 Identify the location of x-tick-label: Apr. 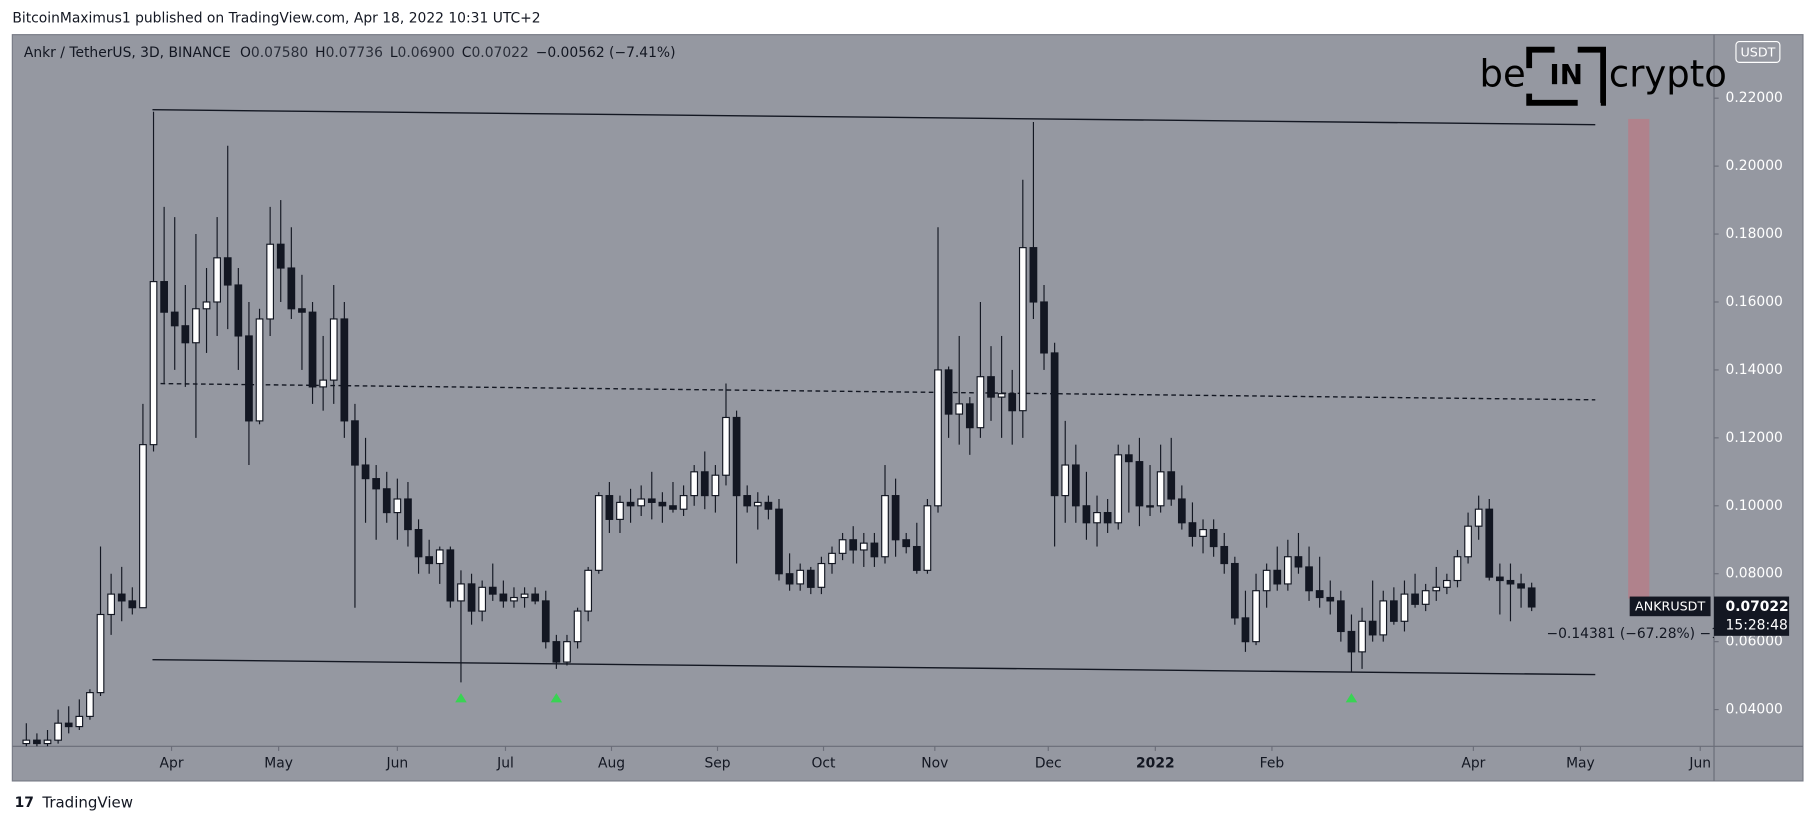
(1473, 764).